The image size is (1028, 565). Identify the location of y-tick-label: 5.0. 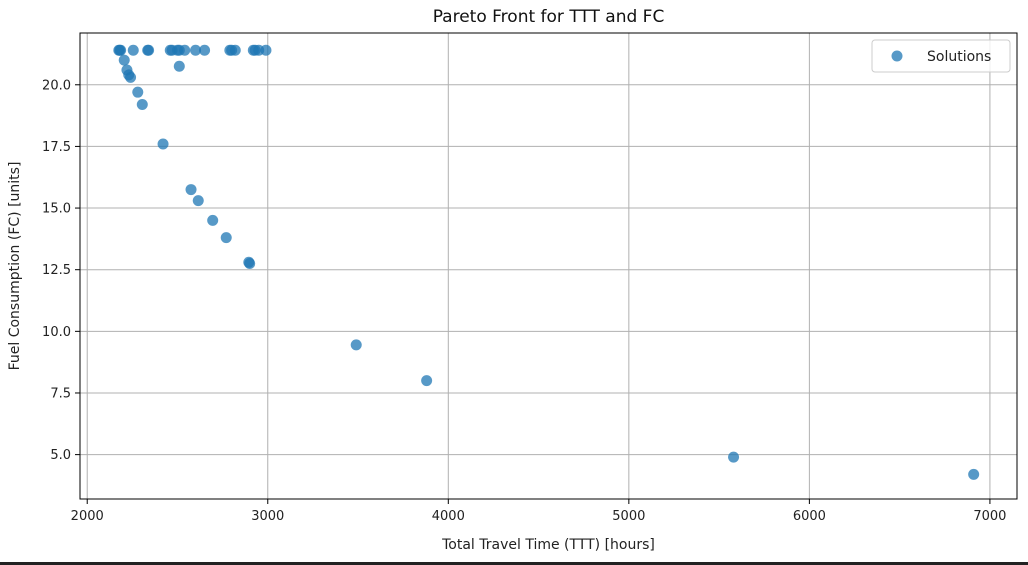
(60, 455).